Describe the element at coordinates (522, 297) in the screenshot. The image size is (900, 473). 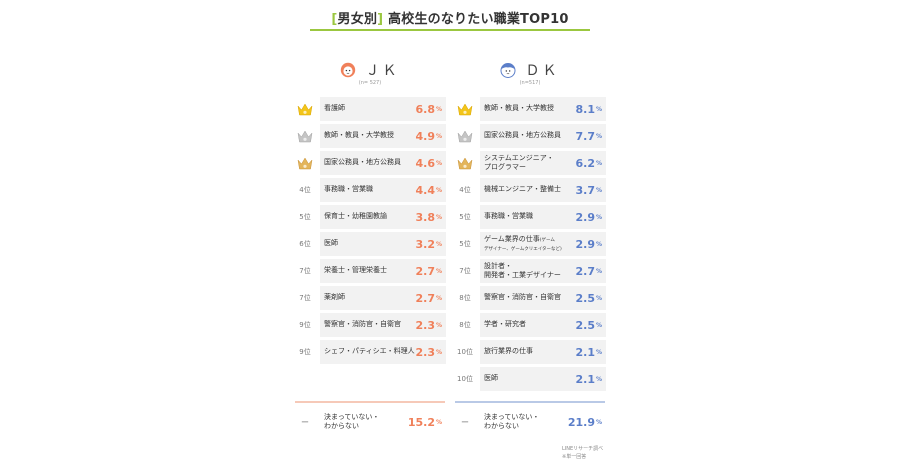
I see `job-text: 警察官・消防官・自衛官` at that location.